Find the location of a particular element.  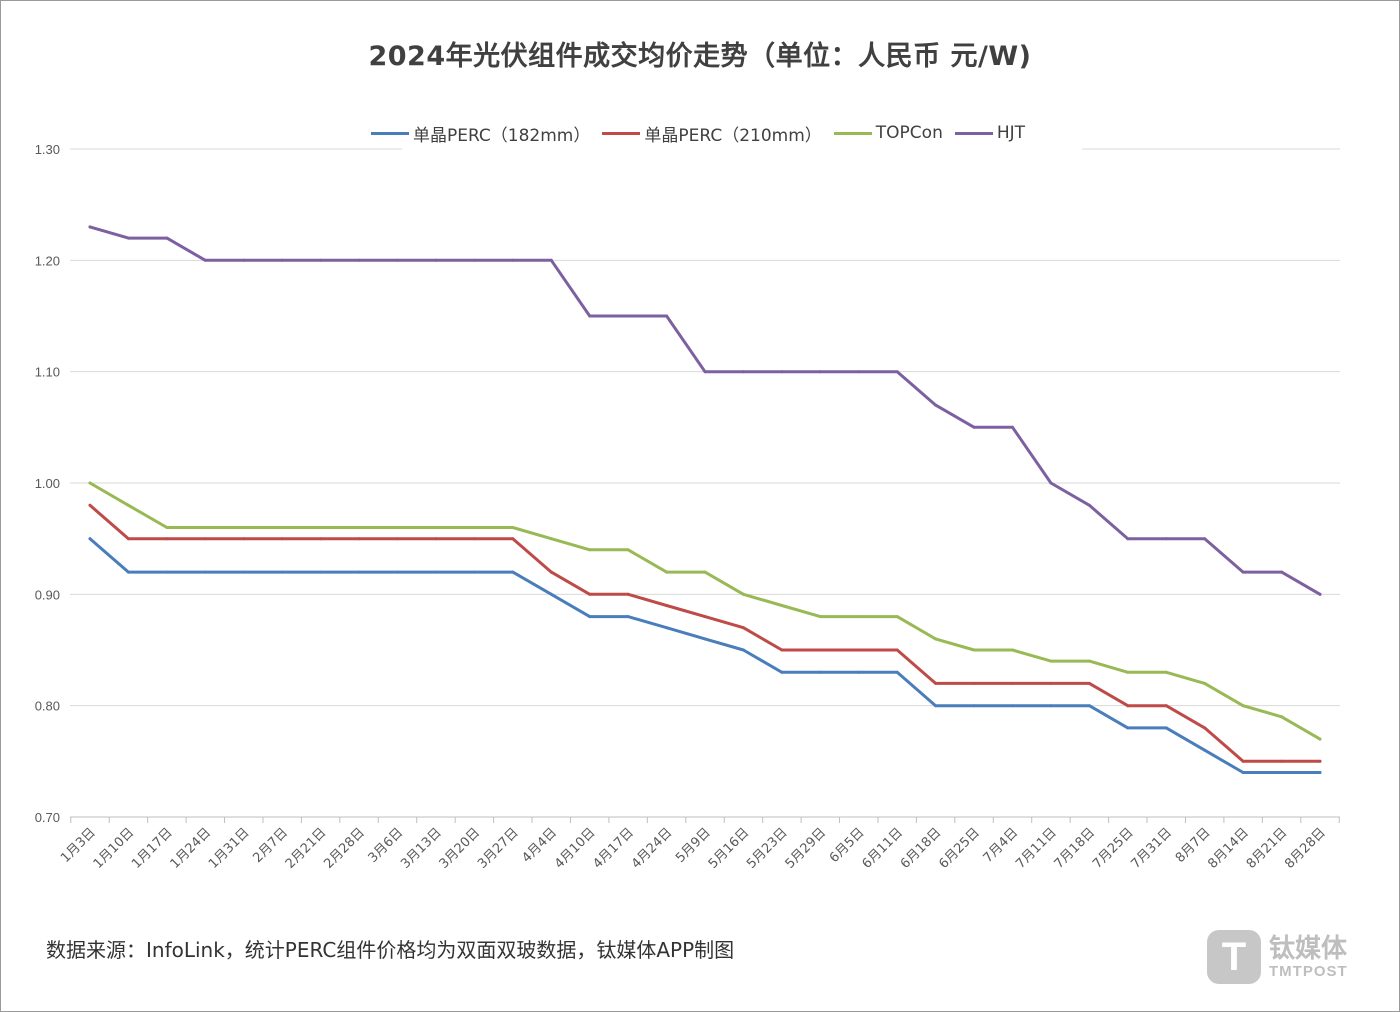

legend-item-hjt: HJT is located at coordinates (990, 133).